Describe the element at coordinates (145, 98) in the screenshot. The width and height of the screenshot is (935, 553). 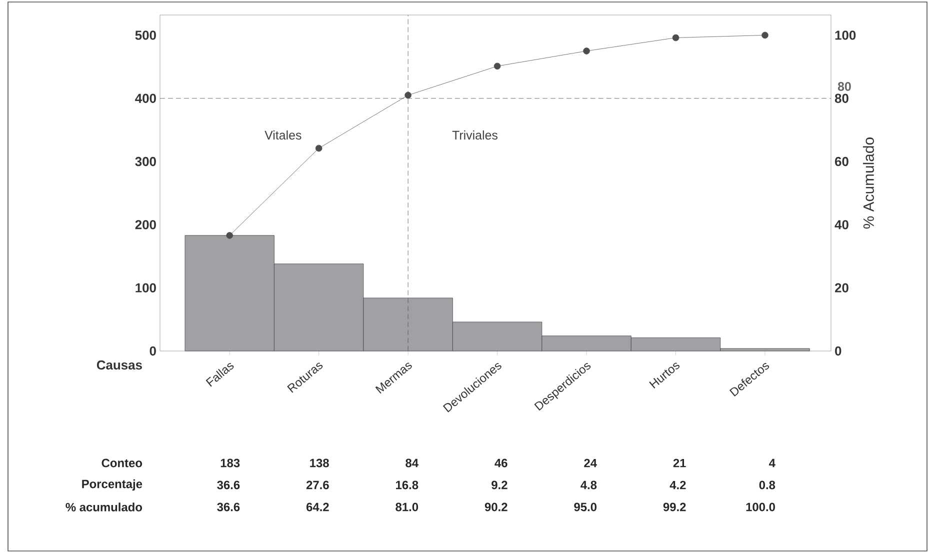
I see `y-tick-label: 400` at that location.